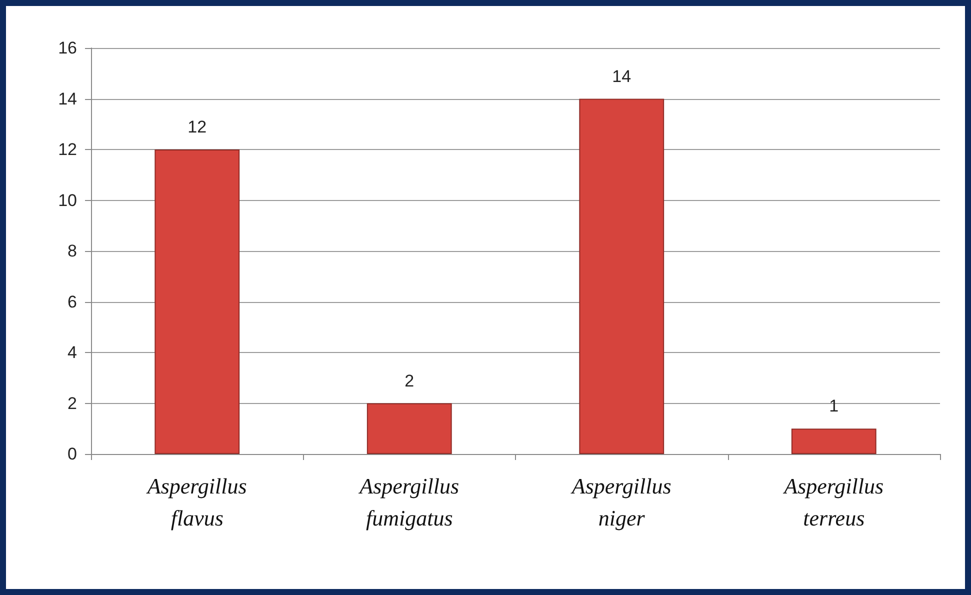  What do you see at coordinates (67, 149) in the screenshot?
I see `y-tick-label: 12` at bounding box center [67, 149].